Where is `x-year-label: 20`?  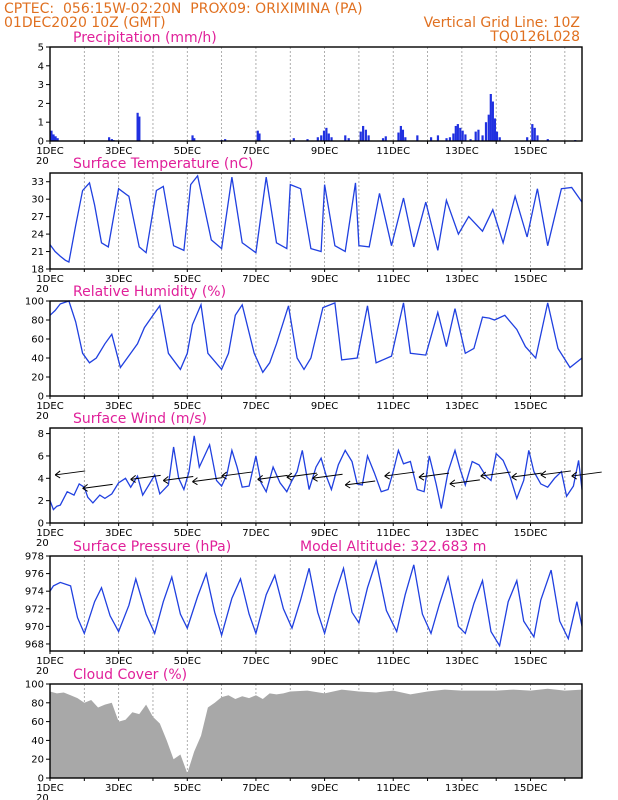
x-year-label: 20 is located at coordinates (42, 796).